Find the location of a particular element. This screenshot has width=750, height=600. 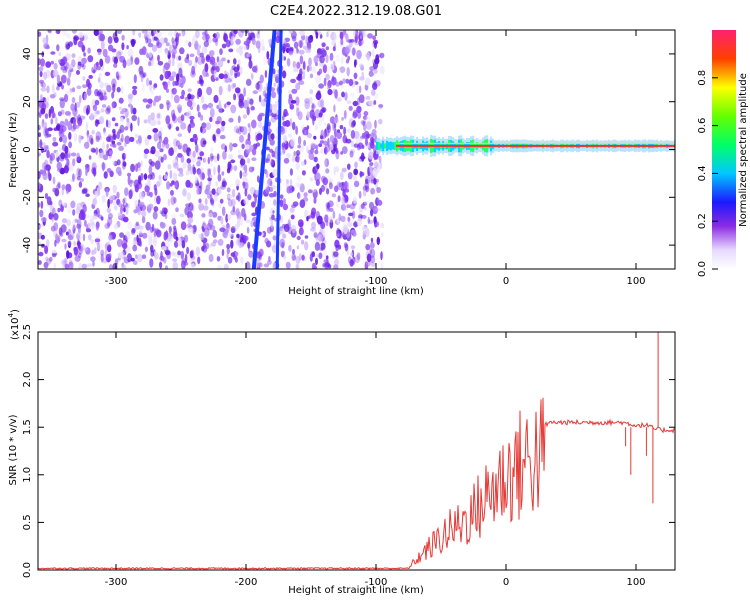

colorbar-ticks: 0.0 0.2 0.4 0.6 0.8 is located at coordinates (707, 173).